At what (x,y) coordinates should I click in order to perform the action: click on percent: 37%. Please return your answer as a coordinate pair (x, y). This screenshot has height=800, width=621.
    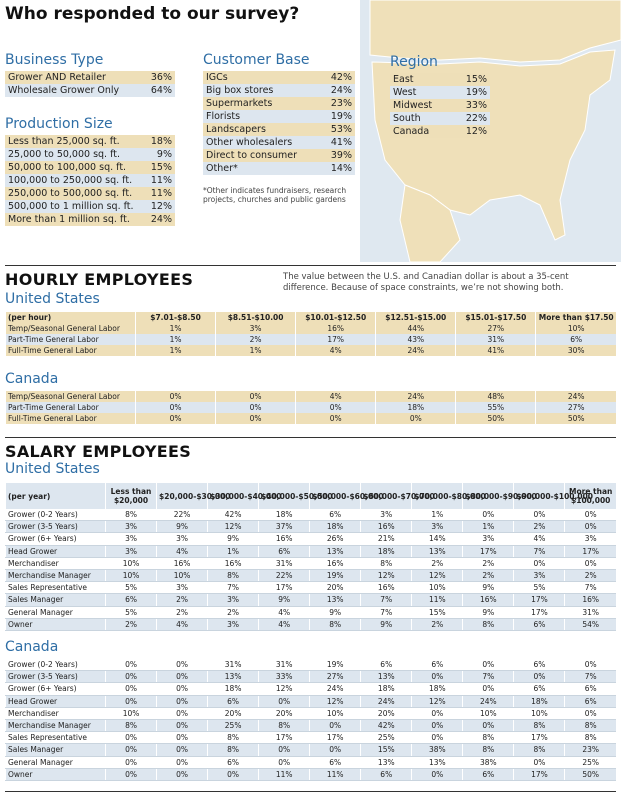
    Looking at the image, I should click on (284, 527).